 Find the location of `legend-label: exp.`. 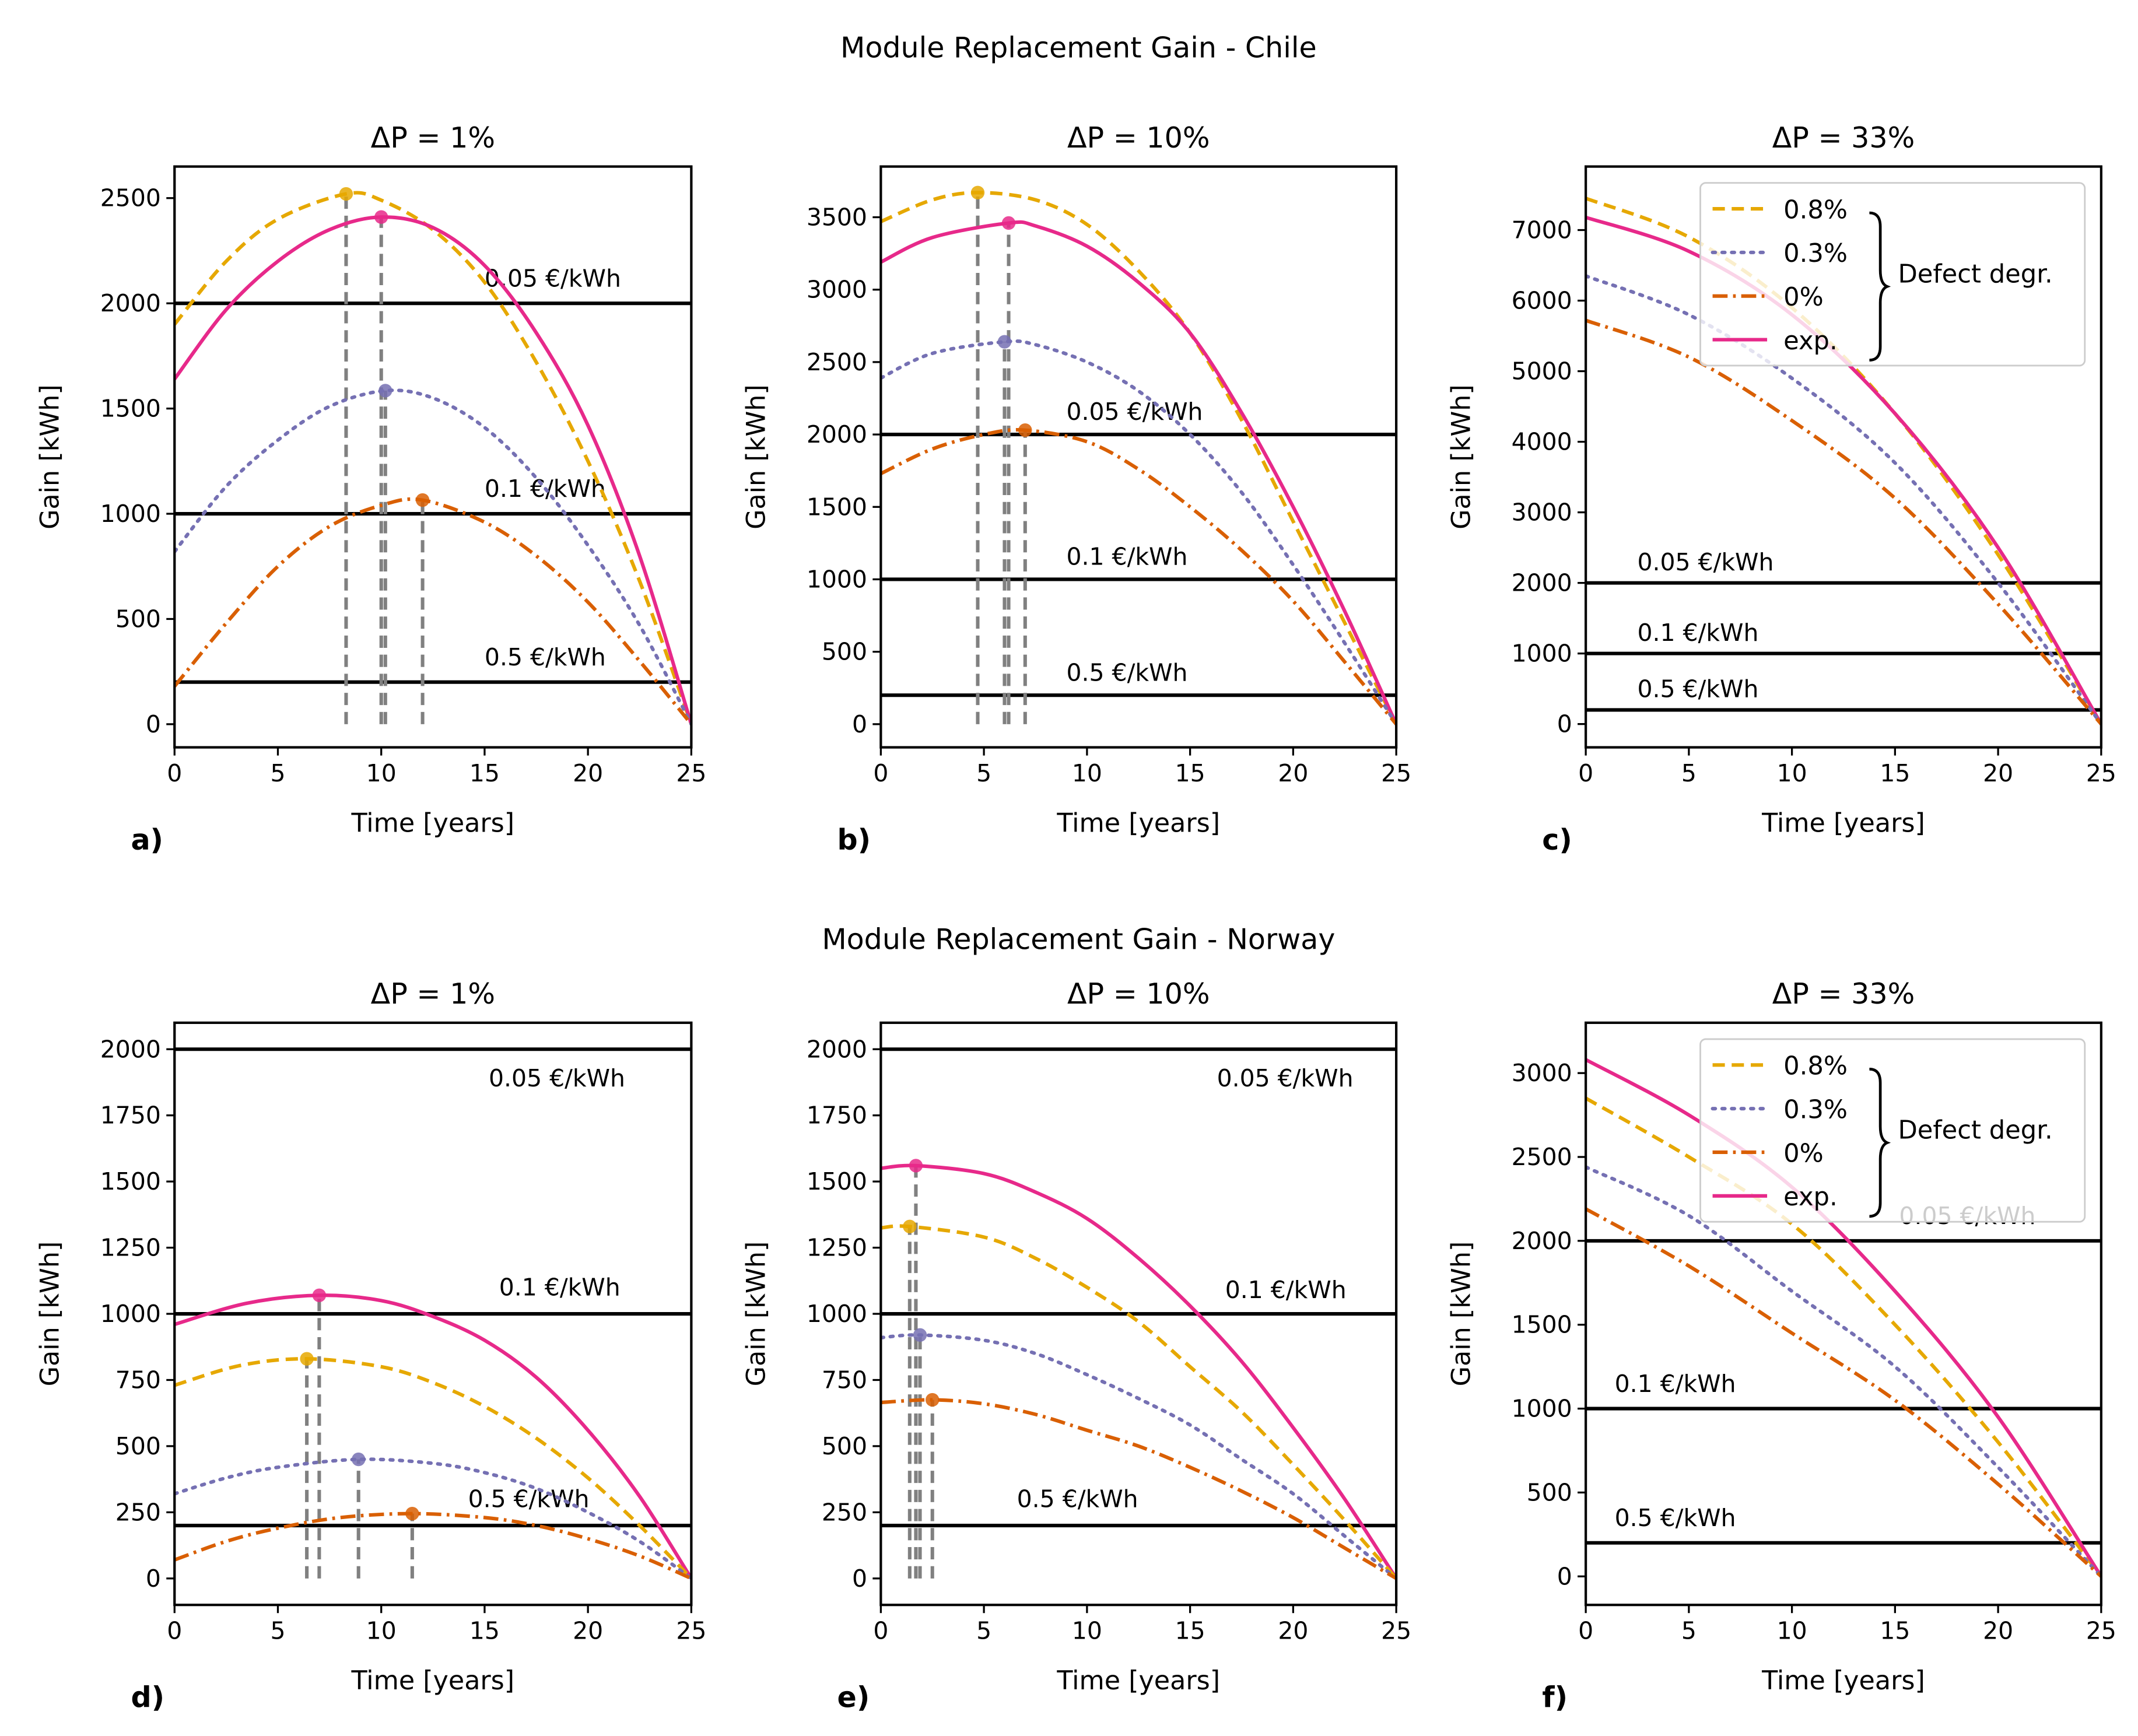

legend-label: exp. is located at coordinates (1810, 1197).